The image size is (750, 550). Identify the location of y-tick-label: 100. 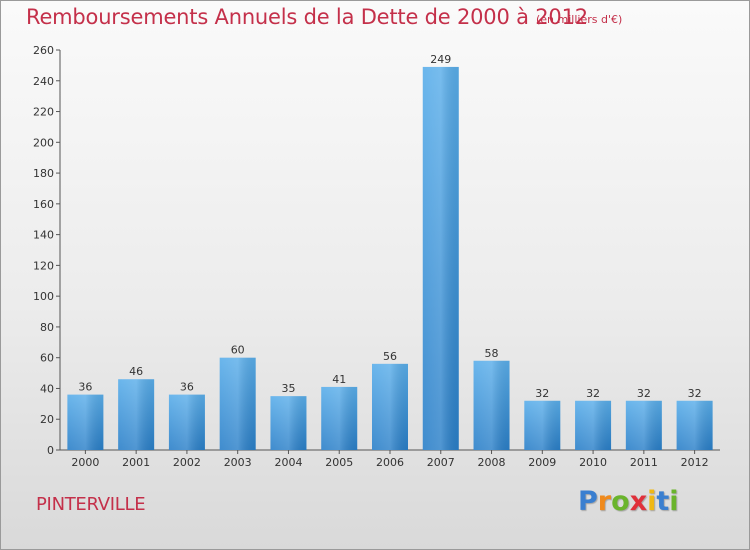
(43, 296).